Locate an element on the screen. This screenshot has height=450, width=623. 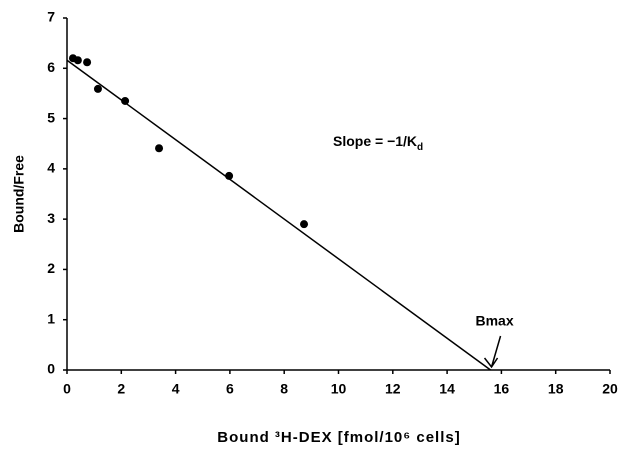
y-tick-label: 3 is located at coordinates (51, 218).